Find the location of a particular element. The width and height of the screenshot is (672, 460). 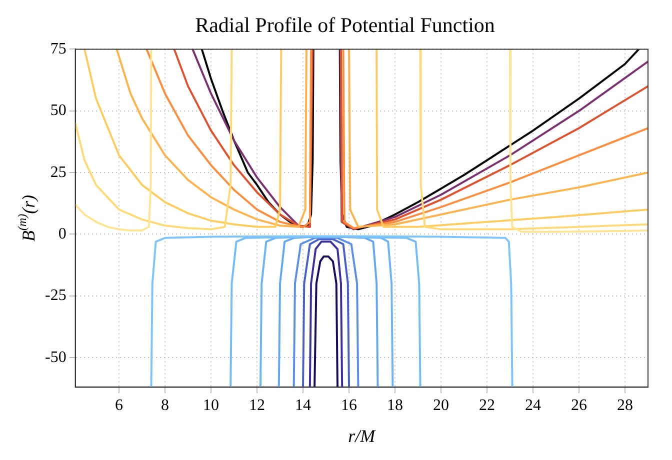

x-tick-label: 16 is located at coordinates (349, 405).